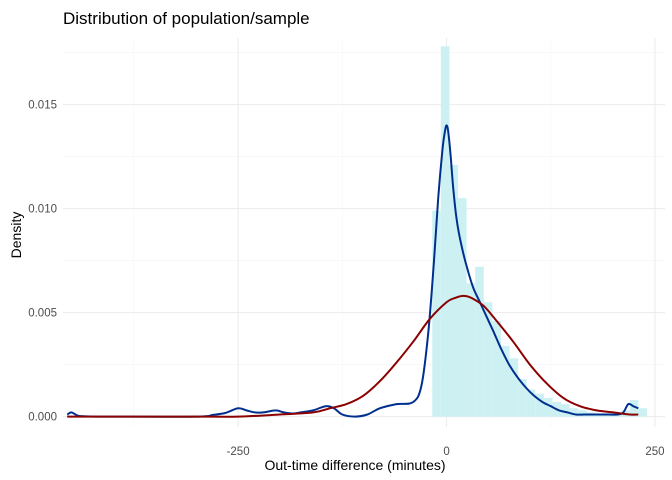 Image resolution: width=672 pixels, height=480 pixels. I want to click on y-tick-label: 0.010, so click(42, 210).